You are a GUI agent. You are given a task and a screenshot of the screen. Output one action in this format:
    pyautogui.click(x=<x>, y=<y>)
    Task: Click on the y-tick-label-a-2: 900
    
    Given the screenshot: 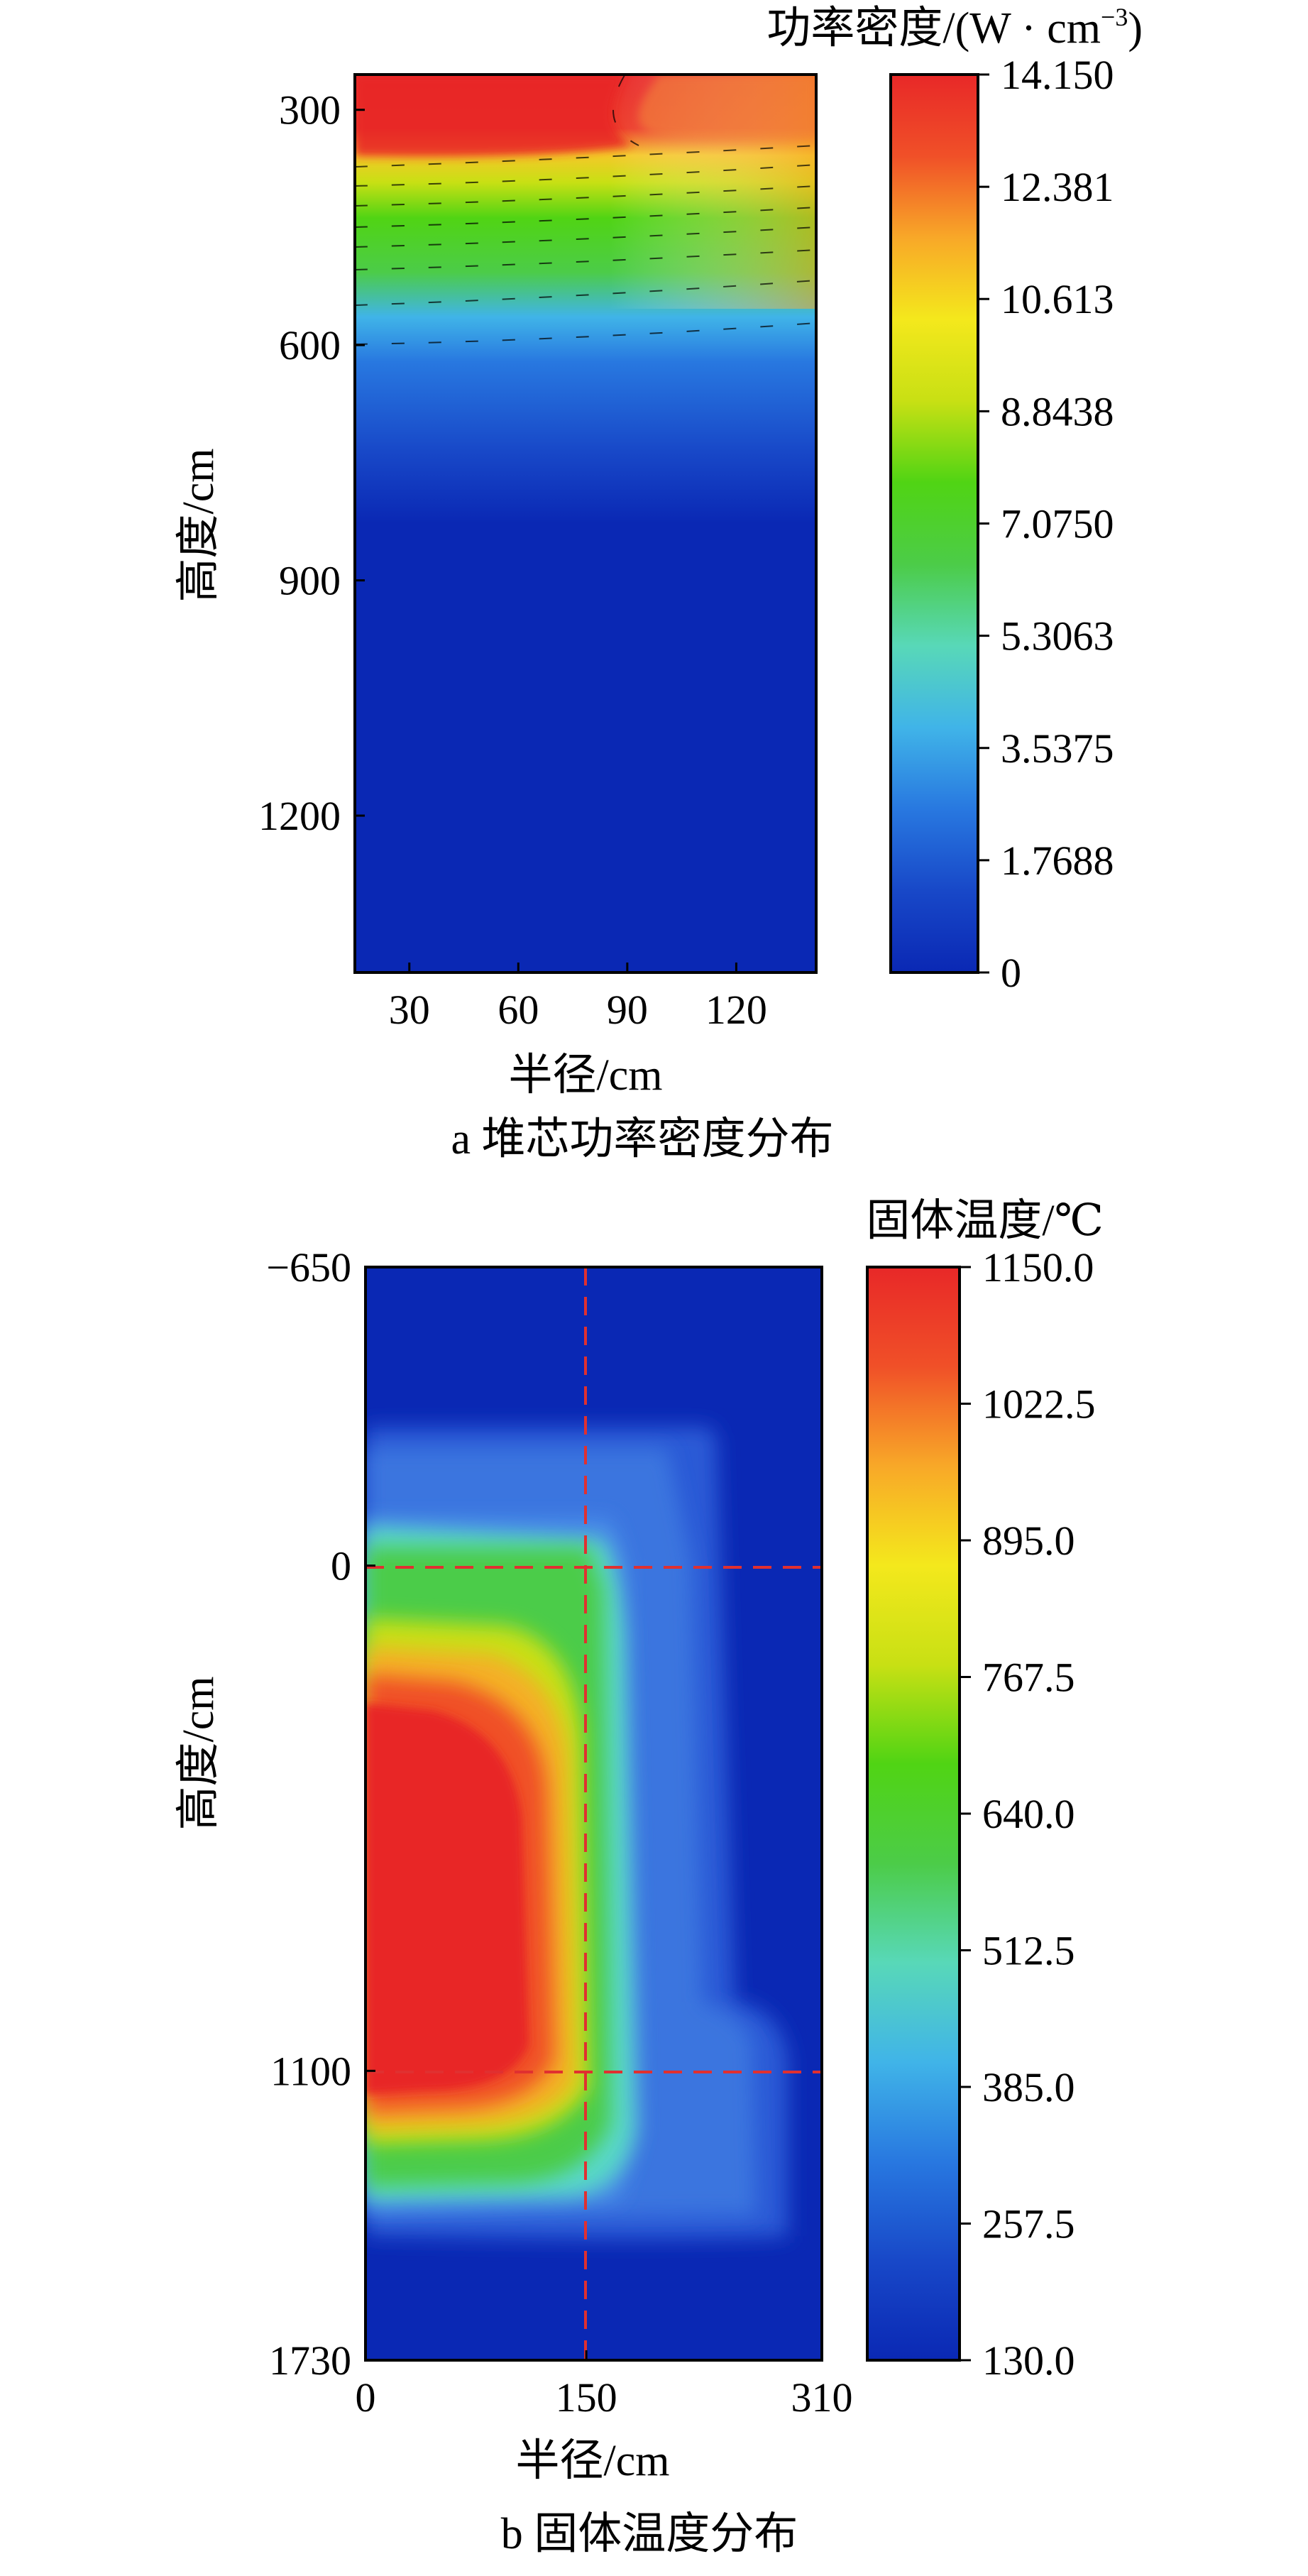 What is the action you would take?
    pyautogui.click(x=310, y=581)
    